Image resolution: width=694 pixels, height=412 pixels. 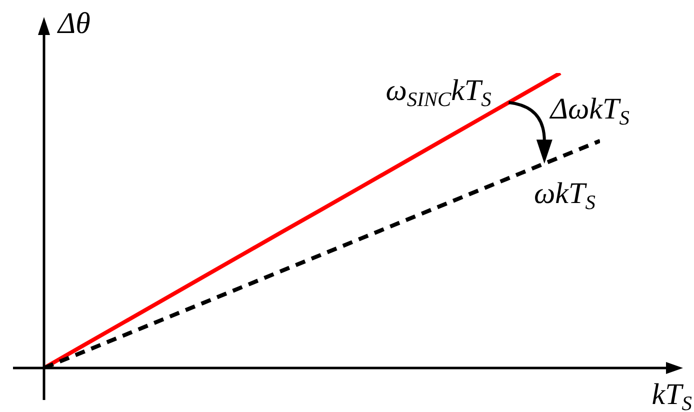 What do you see at coordinates (672, 395) in the screenshot?
I see `x-axis-title: kT$_{S}$` at bounding box center [672, 395].